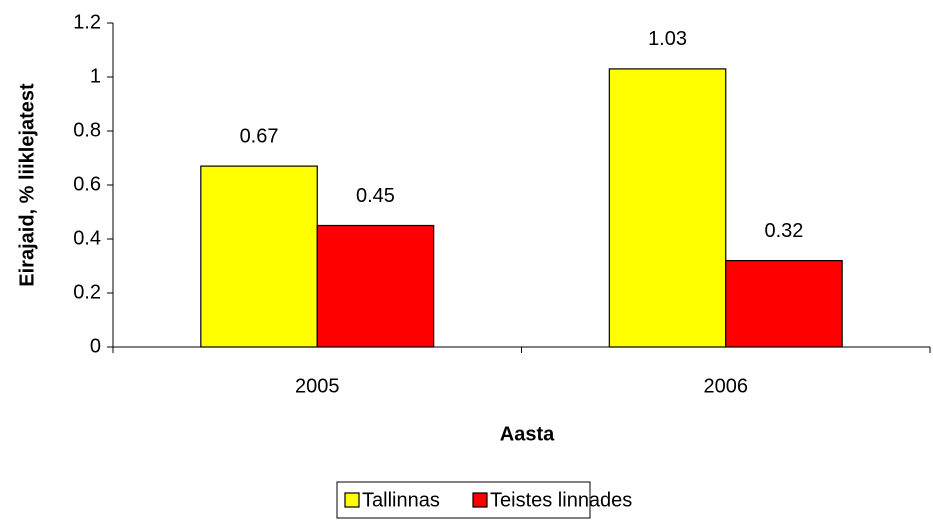 Image resolution: width=933 pixels, height=524 pixels. What do you see at coordinates (783, 231) in the screenshot?
I see `value-label: 0.32` at bounding box center [783, 231].